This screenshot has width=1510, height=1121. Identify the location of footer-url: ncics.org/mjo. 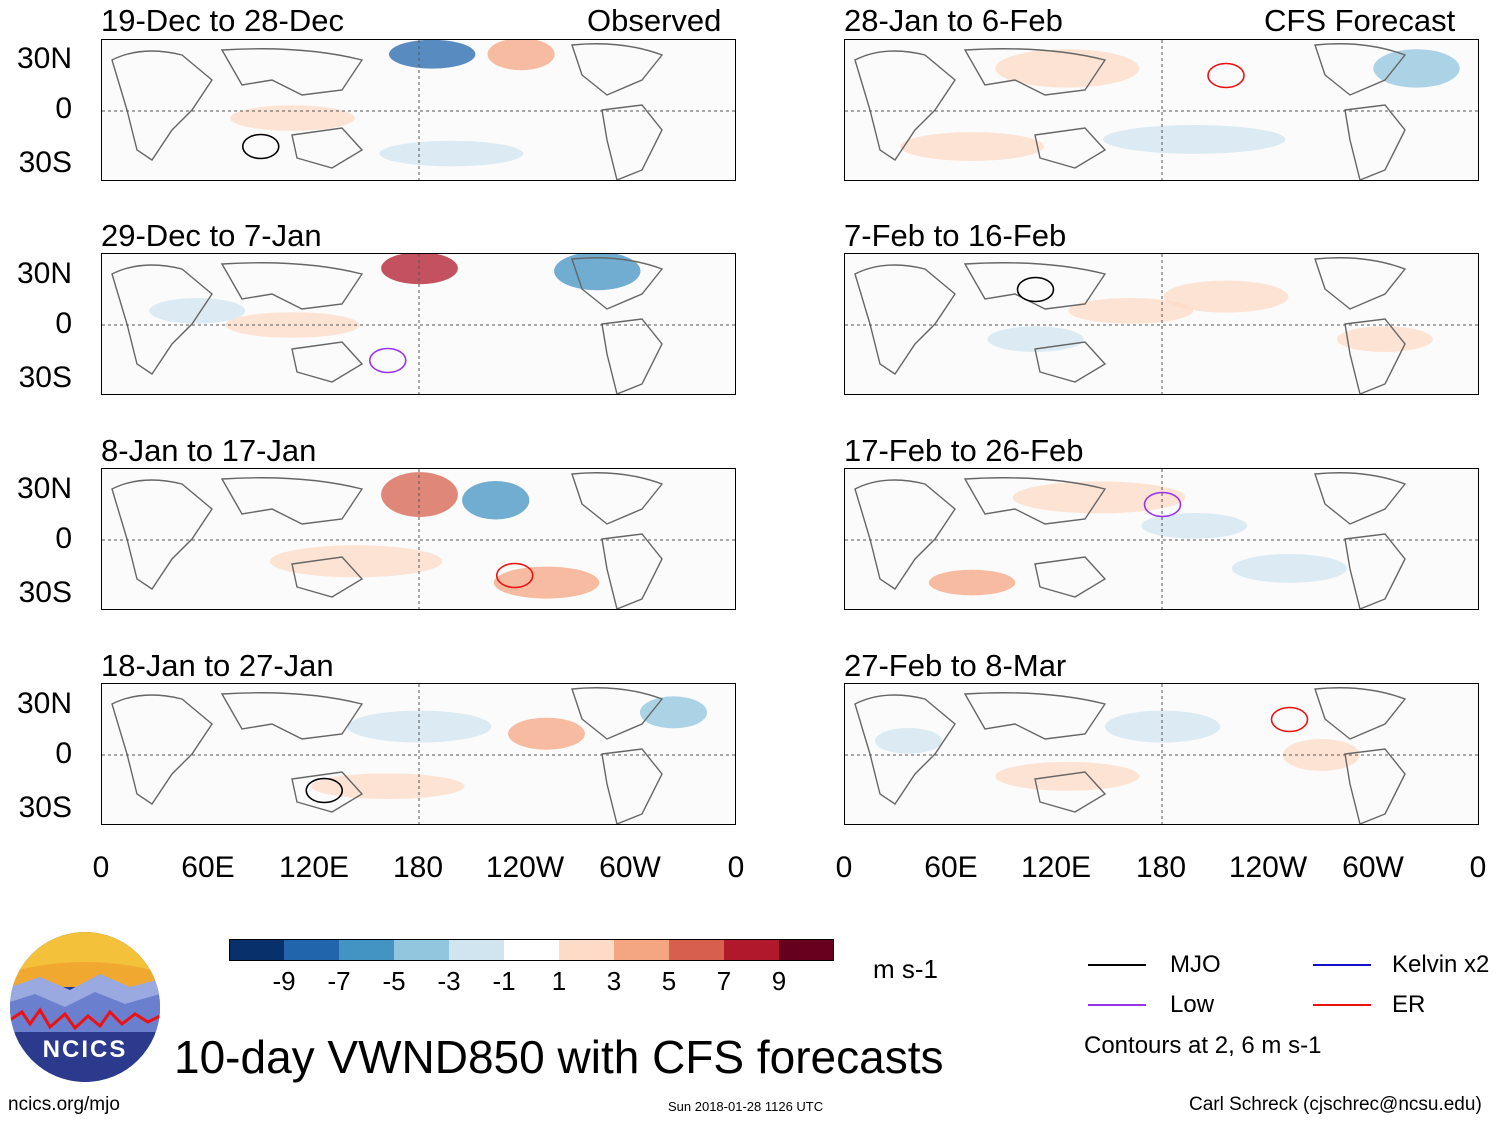
(64, 1104).